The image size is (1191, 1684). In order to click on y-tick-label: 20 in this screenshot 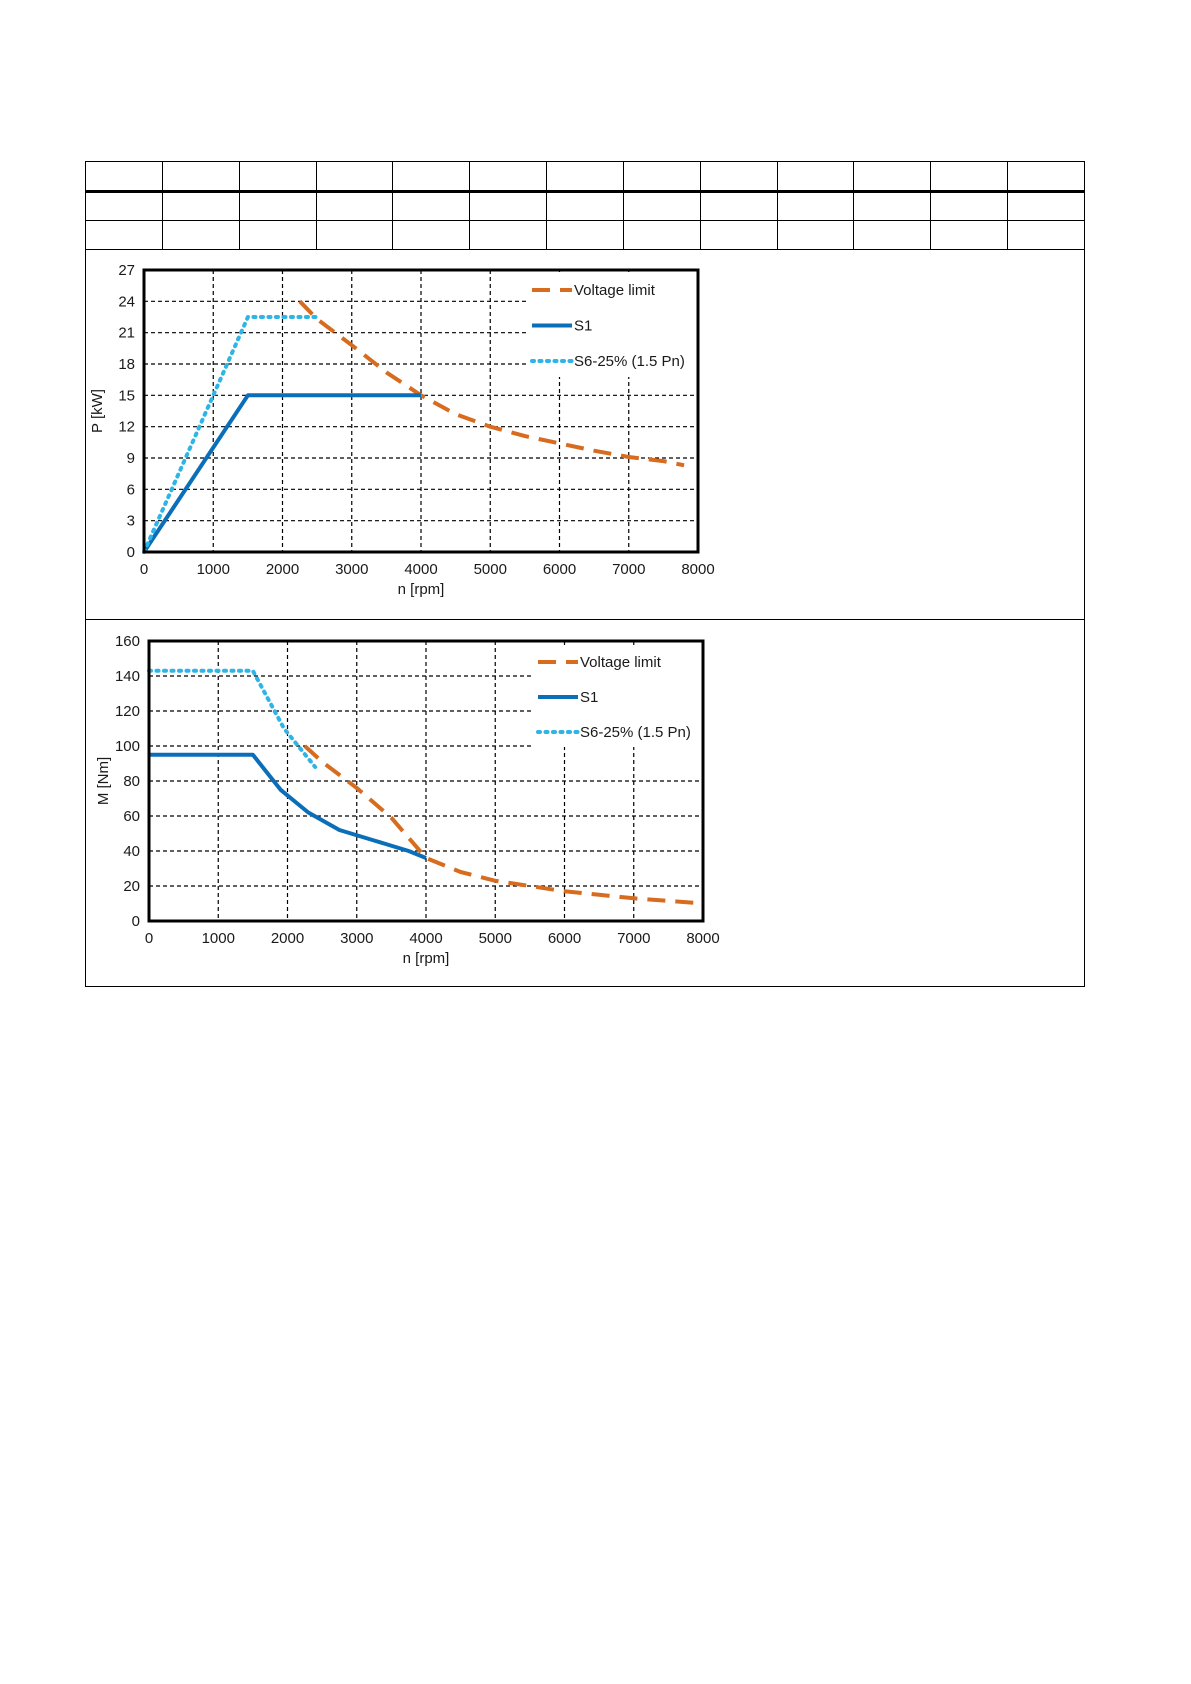, I will do `click(131, 886)`.